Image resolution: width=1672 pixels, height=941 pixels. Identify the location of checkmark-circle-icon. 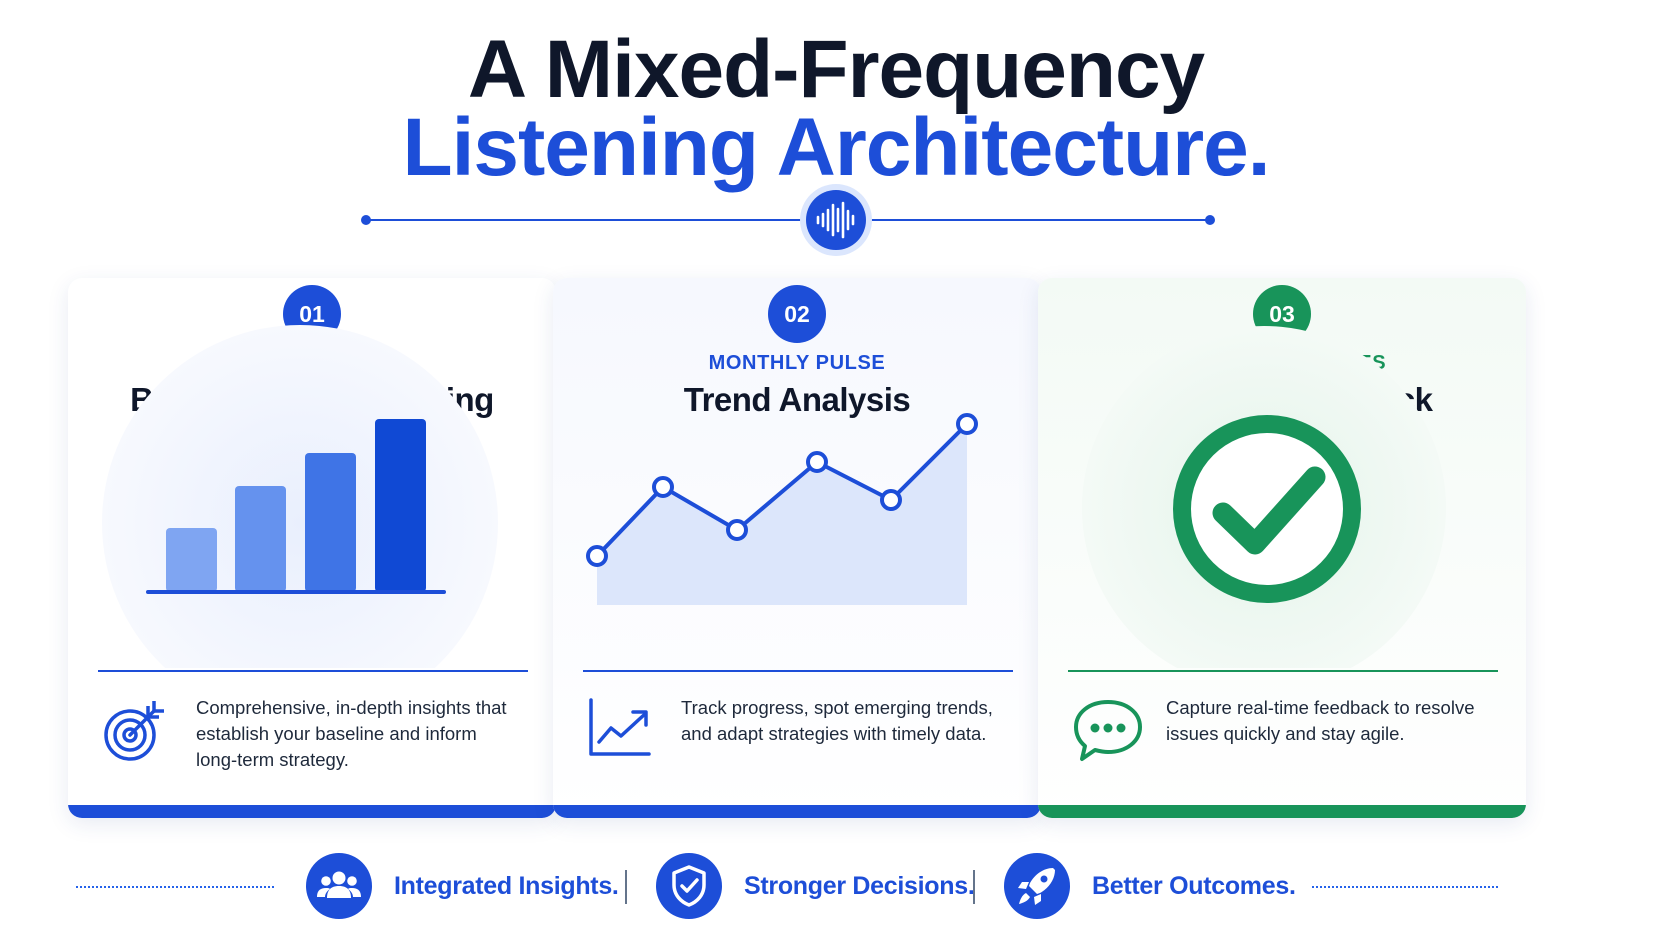
(1264, 497).